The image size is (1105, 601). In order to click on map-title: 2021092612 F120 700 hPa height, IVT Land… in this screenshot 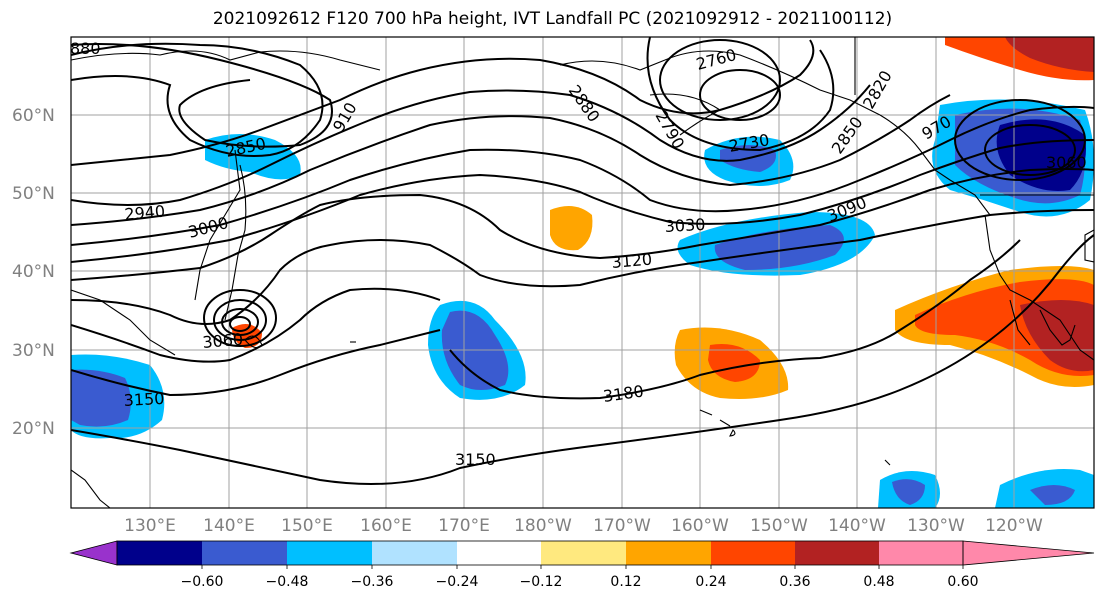, I will do `click(552, 19)`.